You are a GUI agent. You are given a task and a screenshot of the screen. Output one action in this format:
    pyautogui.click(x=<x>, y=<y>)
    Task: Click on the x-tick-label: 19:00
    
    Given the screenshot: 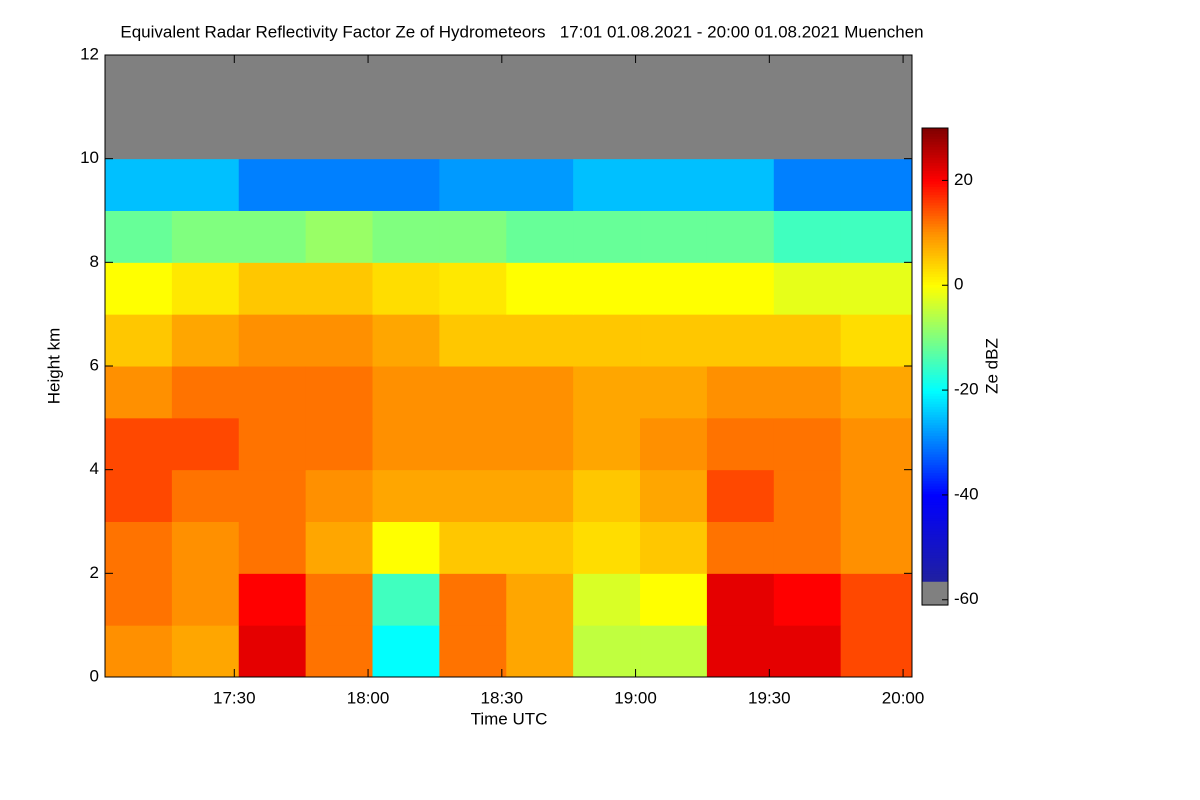 What is the action you would take?
    pyautogui.click(x=635, y=697)
    